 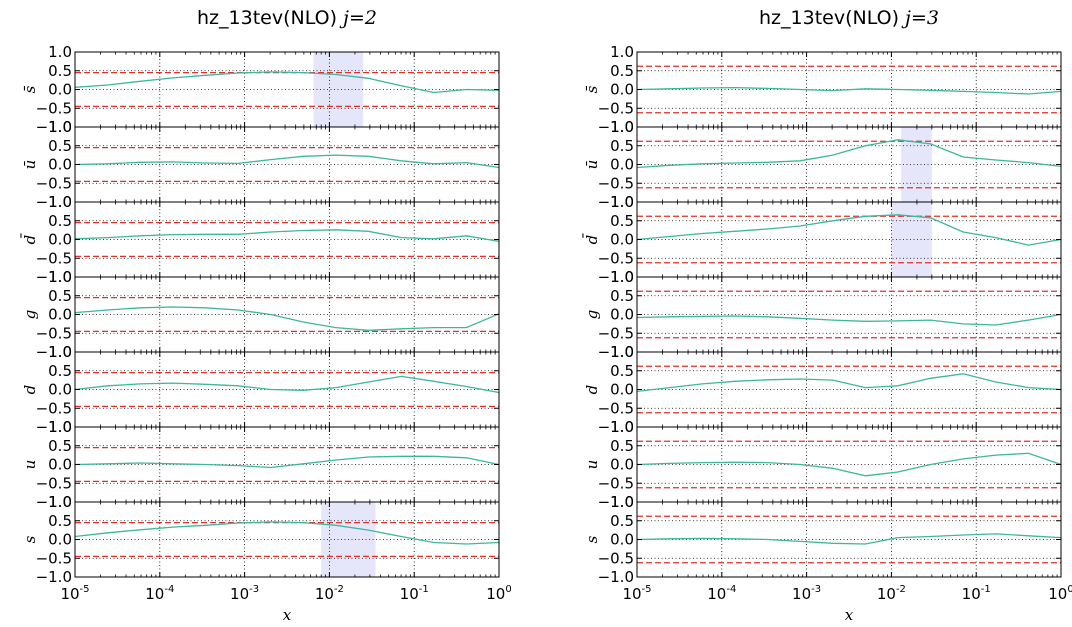 What do you see at coordinates (822, 239) in the screenshot?
I see `panel-3: 1.00.50.0−0.5−1.0d̄` at bounding box center [822, 239].